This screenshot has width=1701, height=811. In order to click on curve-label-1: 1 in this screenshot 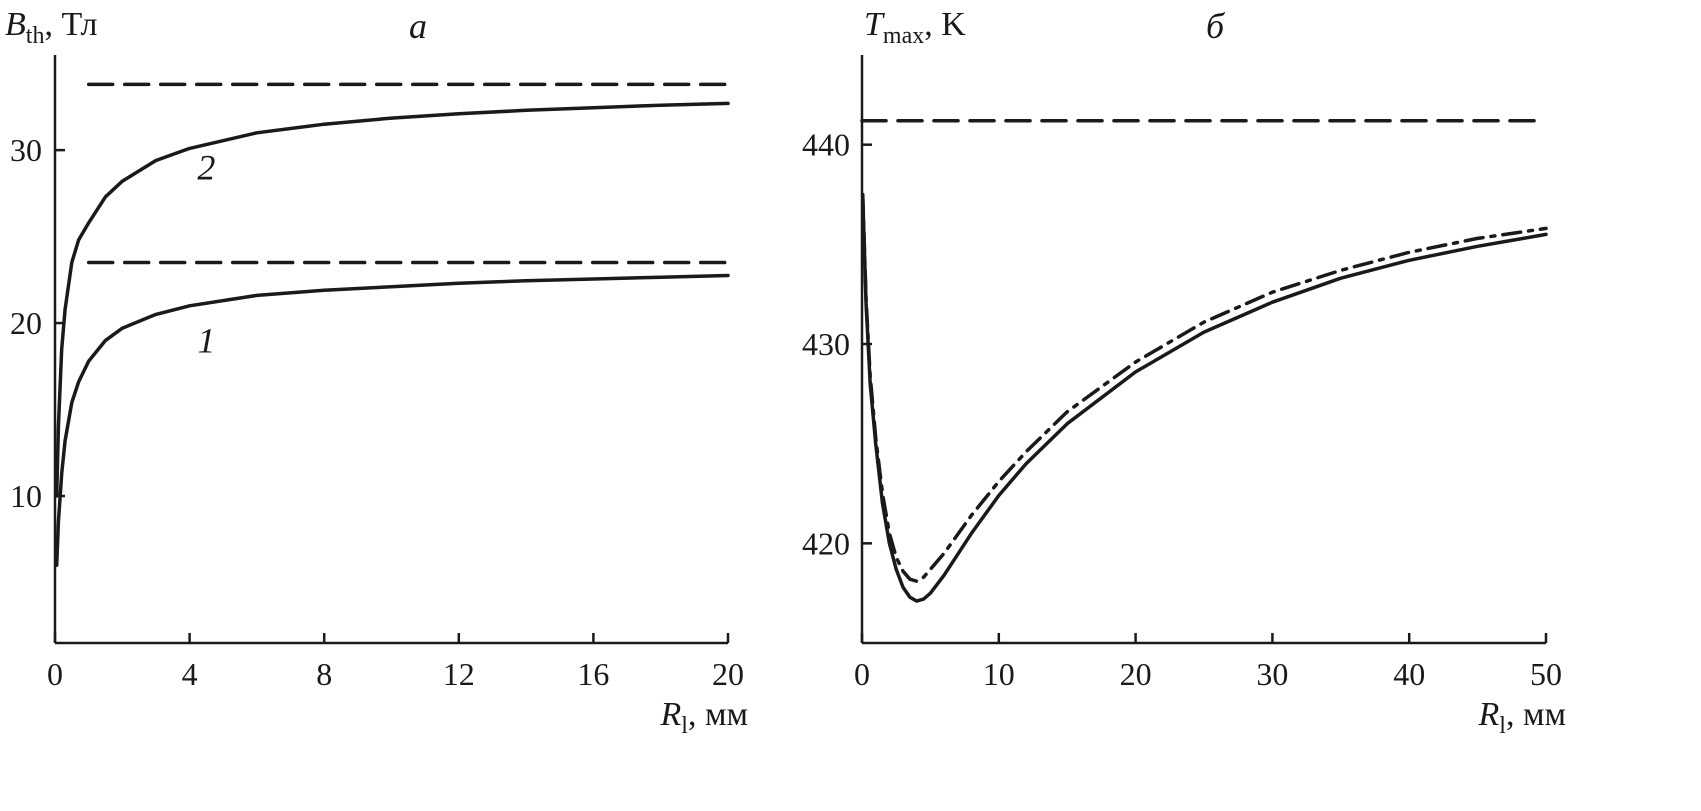, I will do `click(206, 340)`.